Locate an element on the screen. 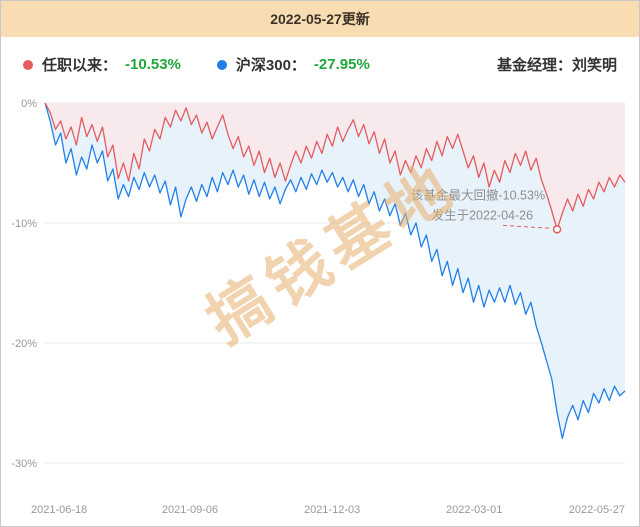 The height and width of the screenshot is (527, 640). annotation-leader-line is located at coordinates (528, 226).